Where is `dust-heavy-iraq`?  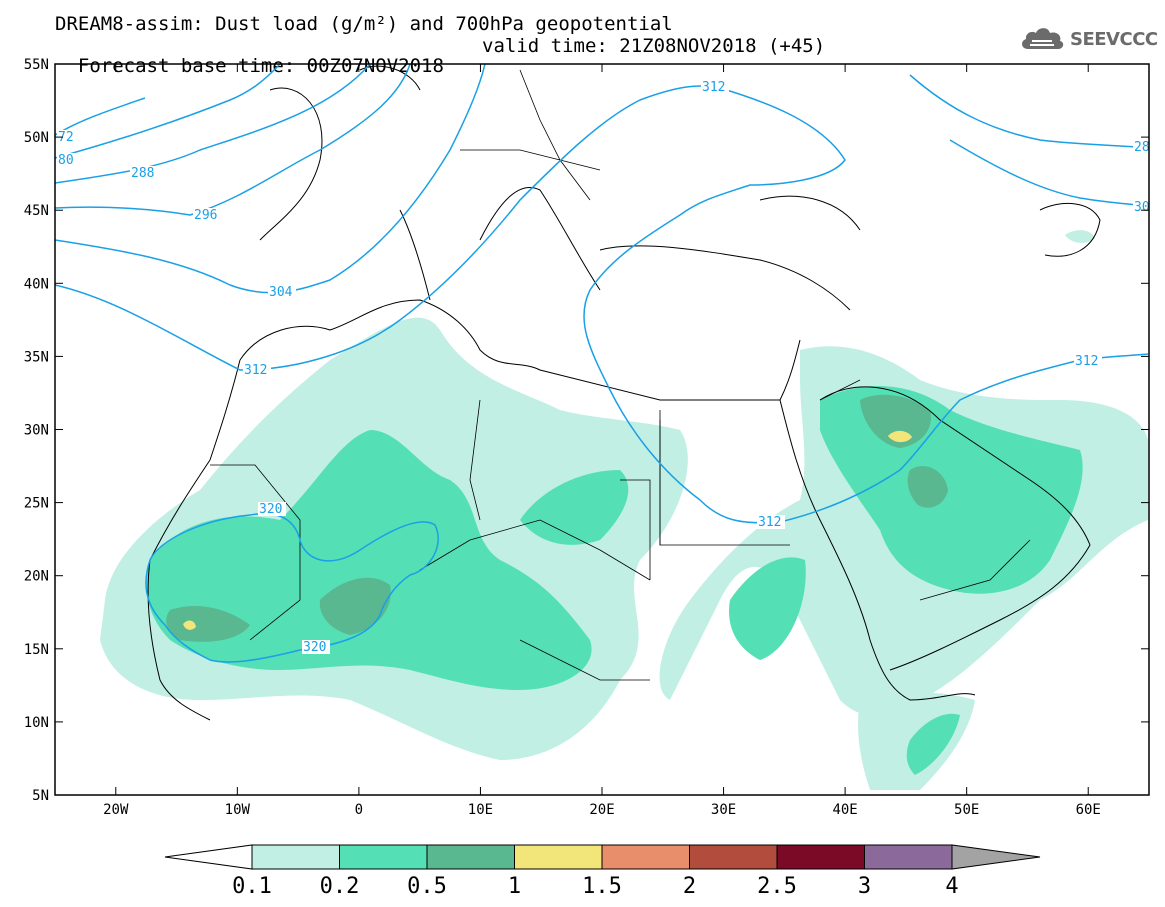
dust-heavy-iraq is located at coordinates (900, 436).